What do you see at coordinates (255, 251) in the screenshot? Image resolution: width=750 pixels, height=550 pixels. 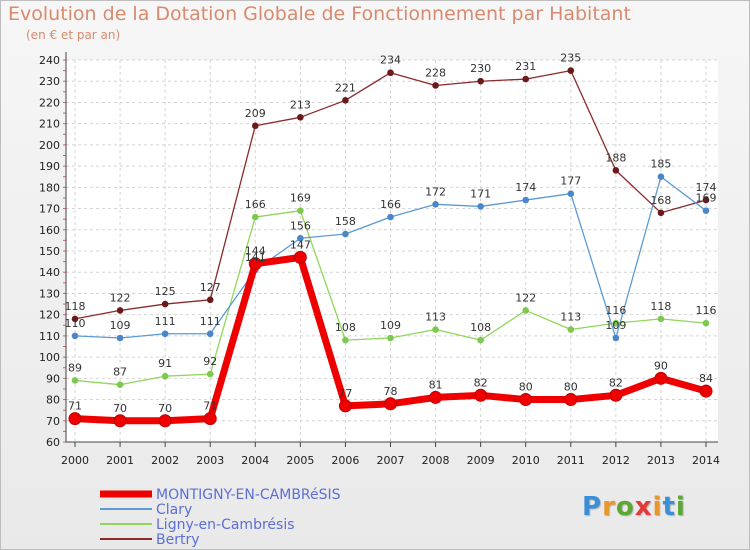 I see `data-label: 144` at bounding box center [255, 251].